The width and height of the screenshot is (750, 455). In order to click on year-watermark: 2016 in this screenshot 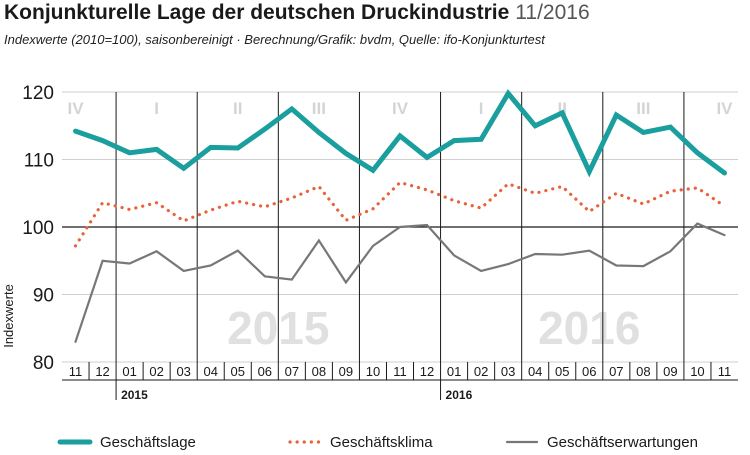, I will do `click(589, 328)`.